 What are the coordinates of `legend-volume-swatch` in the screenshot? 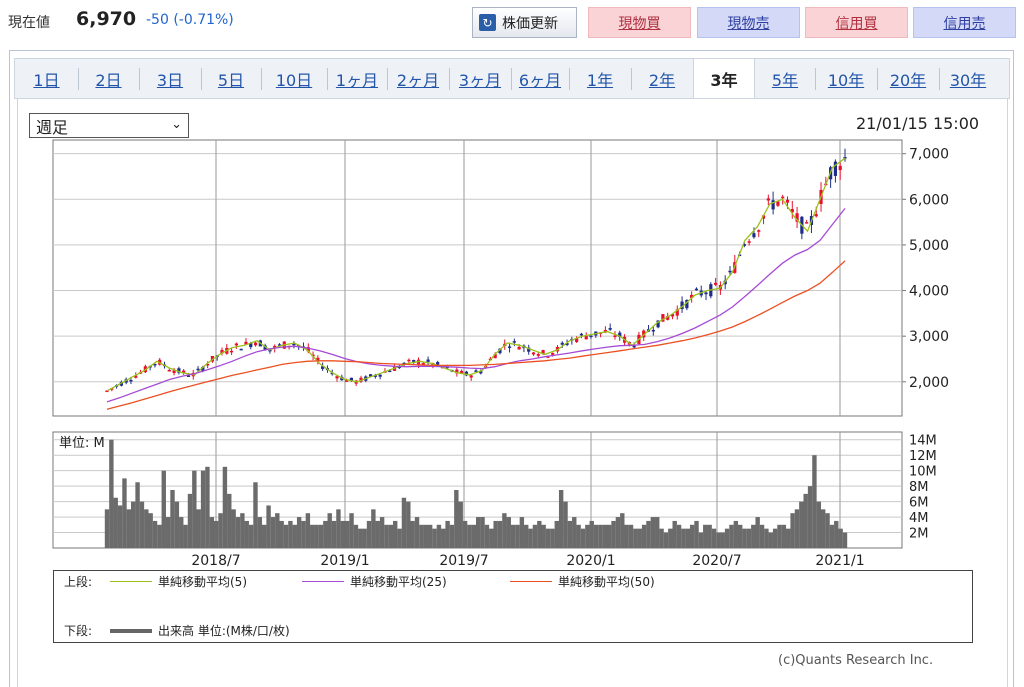 It's located at (131, 630).